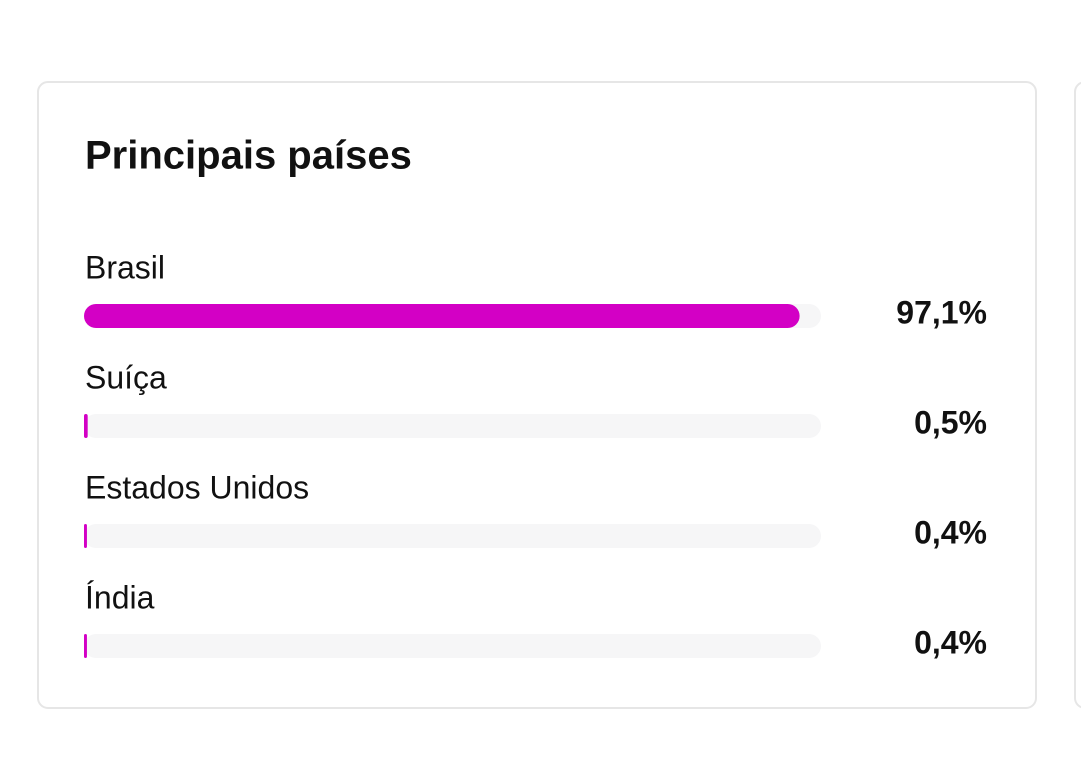 The image size is (1081, 771). I want to click on chart-title: Principais países, so click(248, 156).